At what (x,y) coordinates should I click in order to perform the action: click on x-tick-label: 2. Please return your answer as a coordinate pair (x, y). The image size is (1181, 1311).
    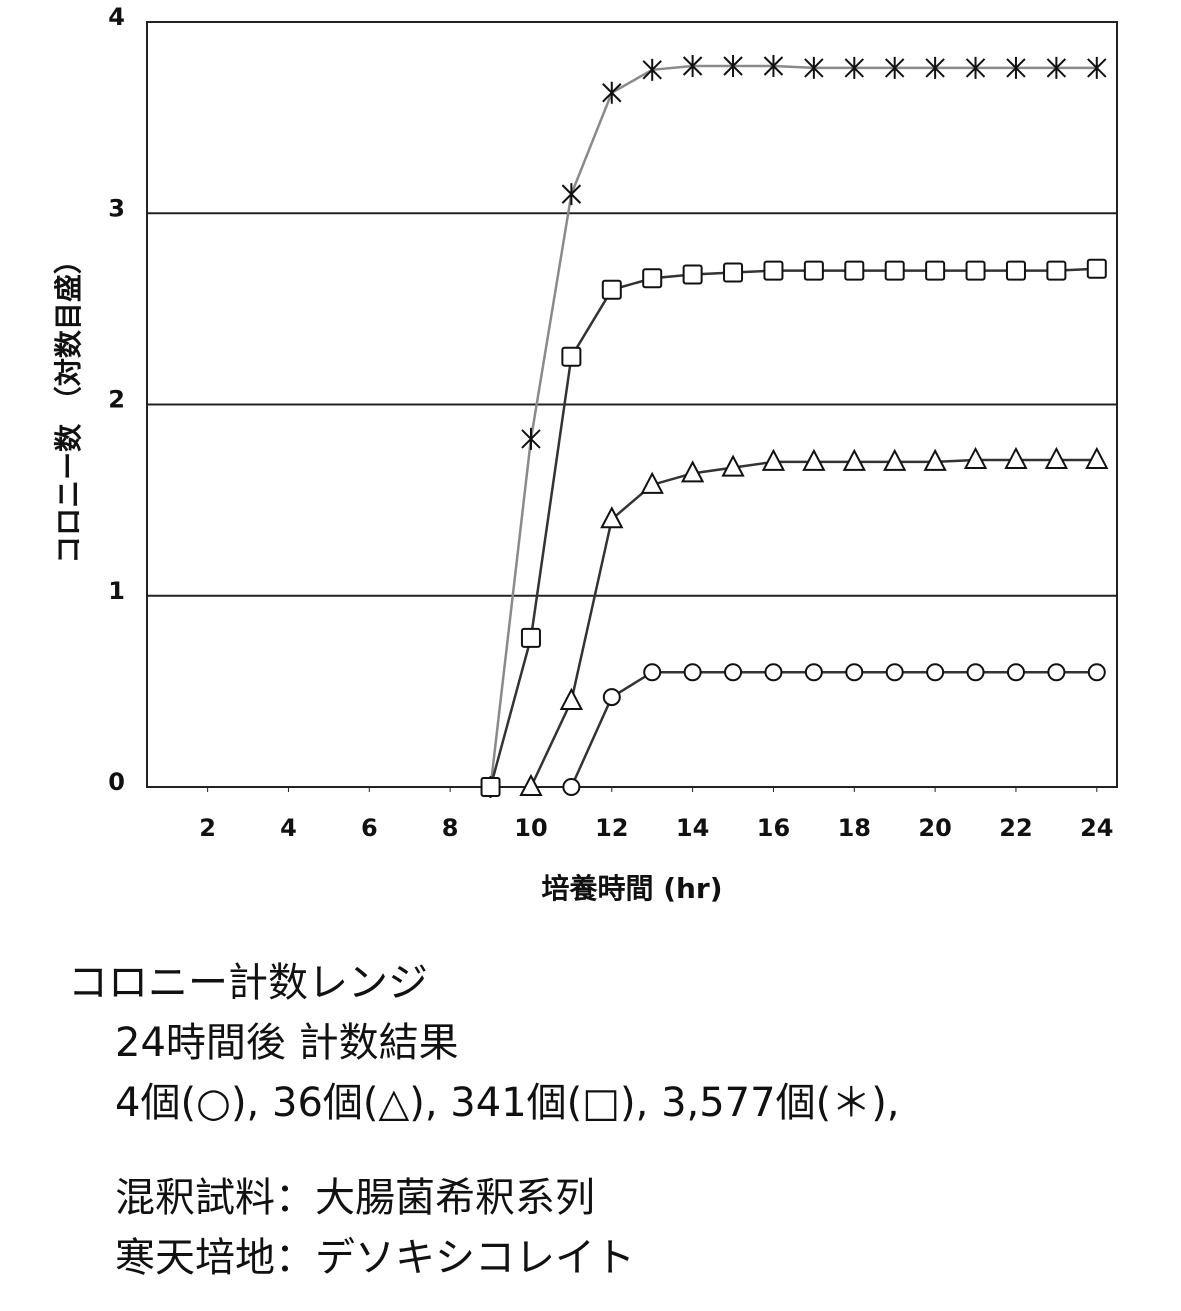
    Looking at the image, I should click on (207, 828).